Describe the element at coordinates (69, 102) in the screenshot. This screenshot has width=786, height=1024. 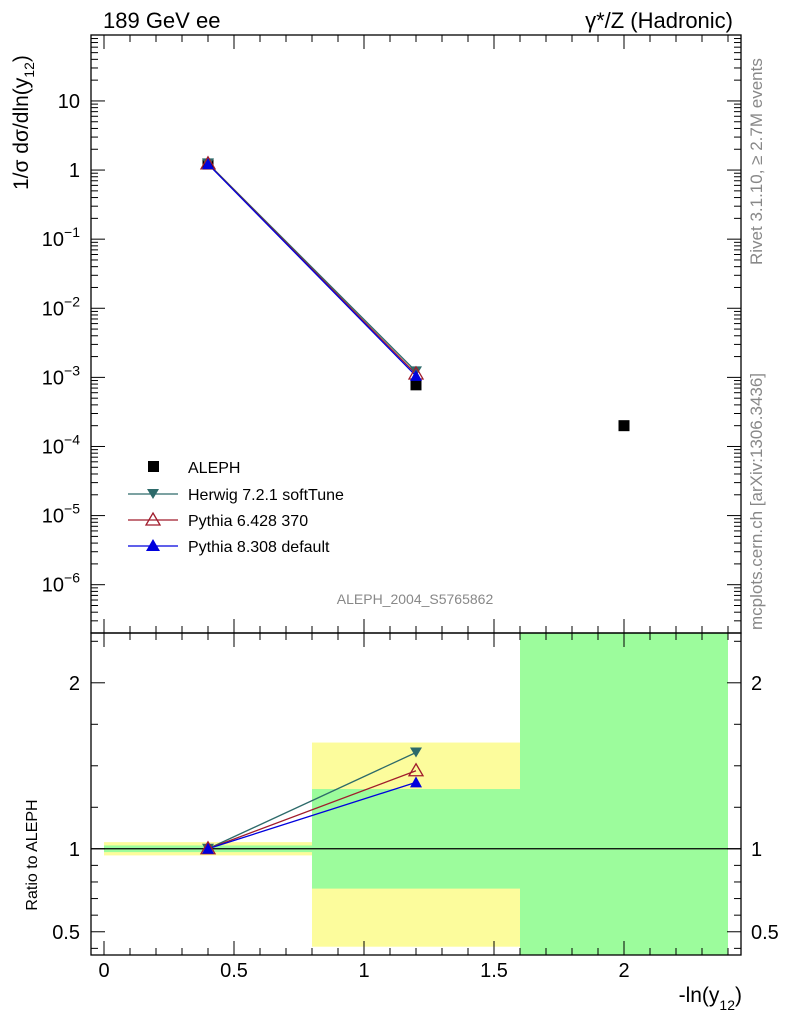
I see `top-ytick-label-0: 10` at that location.